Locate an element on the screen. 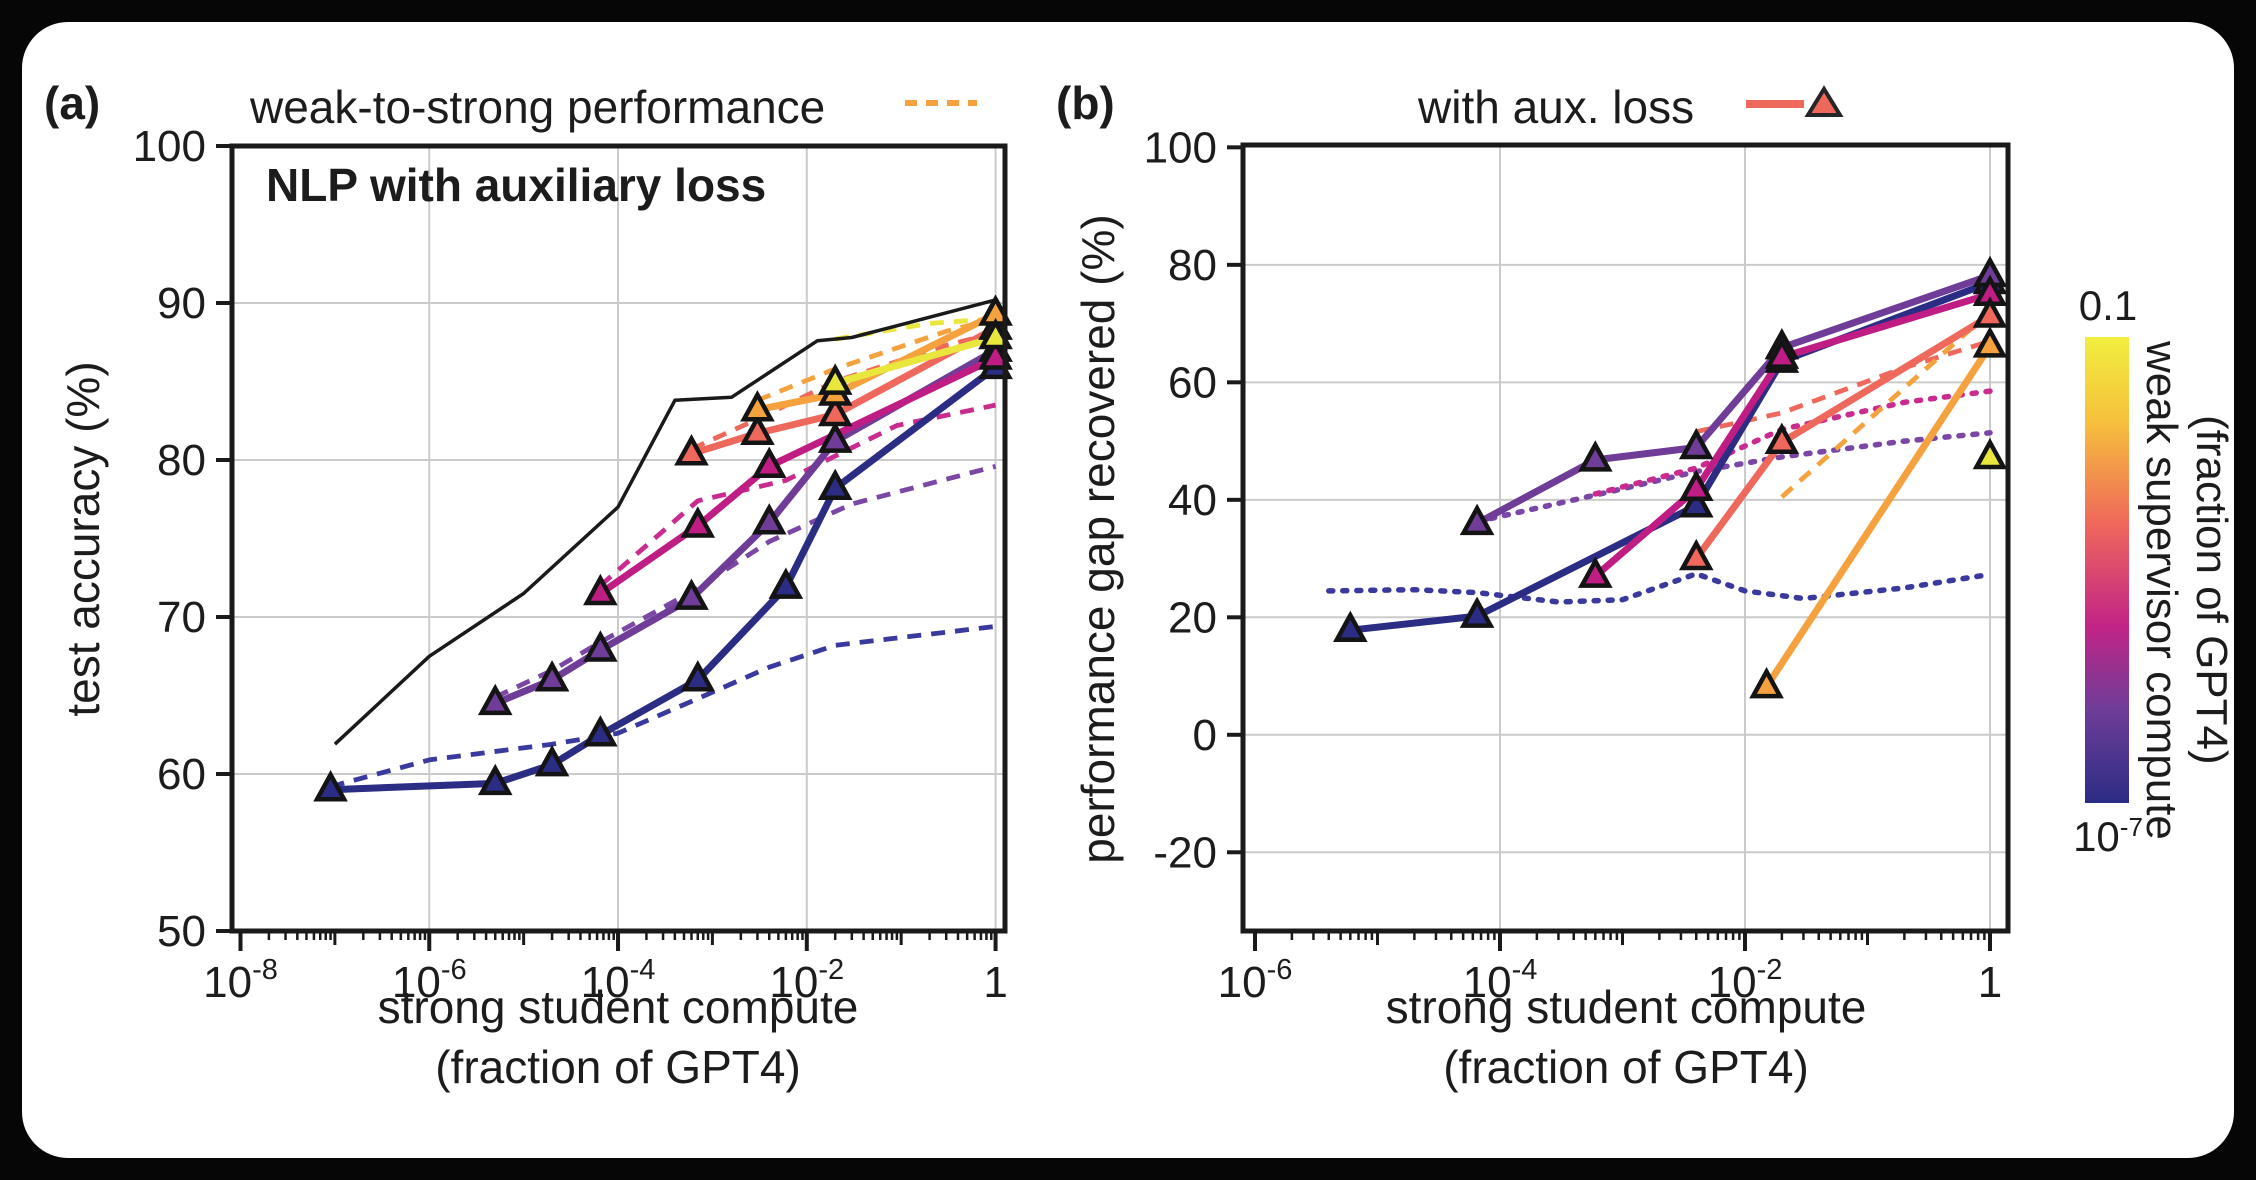 Image resolution: width=2256 pixels, height=1180 pixels. panel-a-series-lines is located at coordinates (663, 546).